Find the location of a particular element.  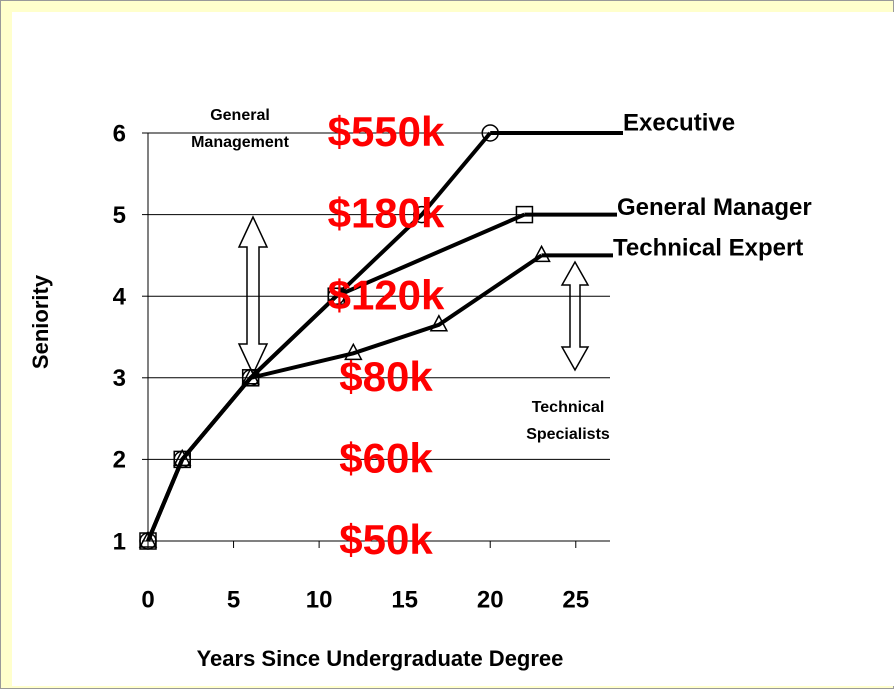

x-tick-label: 0 is located at coordinates (147, 599).